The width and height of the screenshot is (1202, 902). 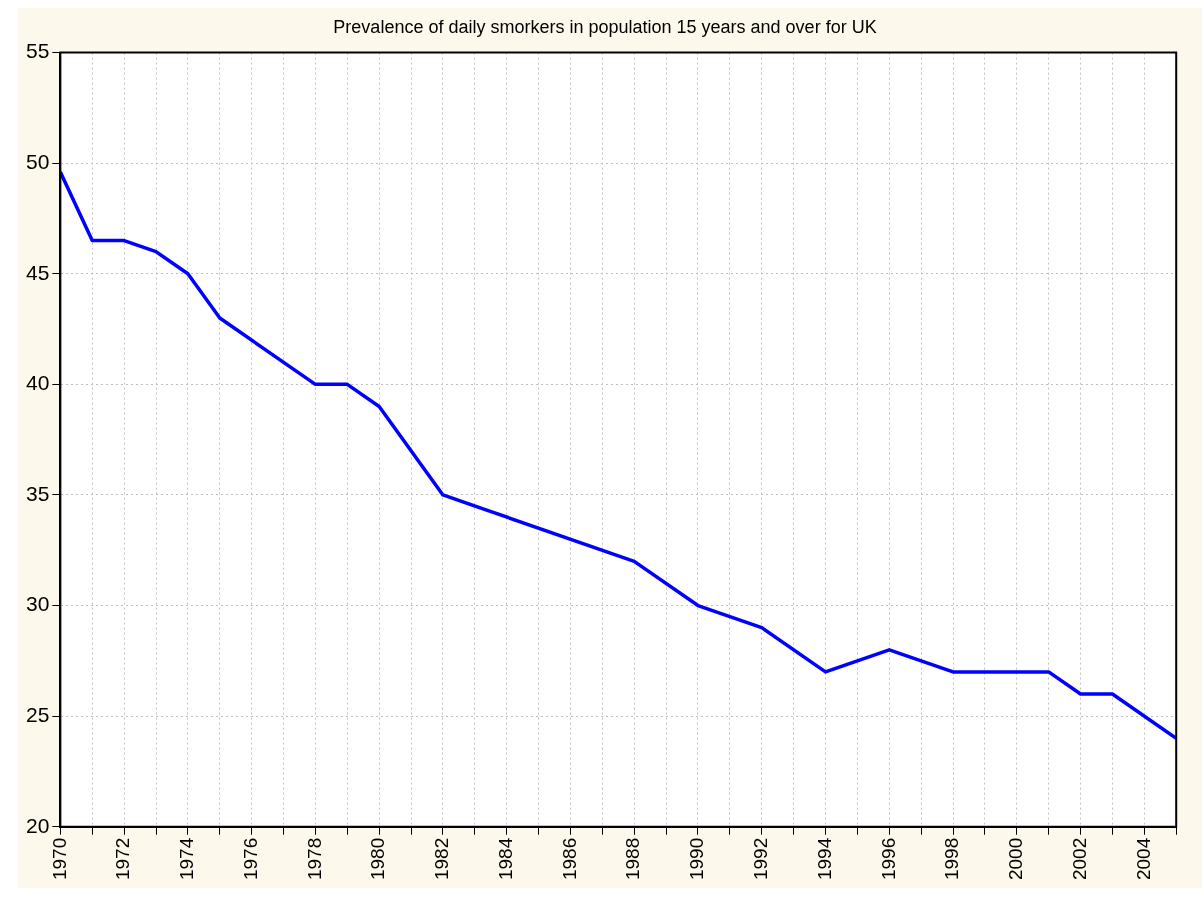 What do you see at coordinates (760, 859) in the screenshot?
I see `x-tick-label: 1992` at bounding box center [760, 859].